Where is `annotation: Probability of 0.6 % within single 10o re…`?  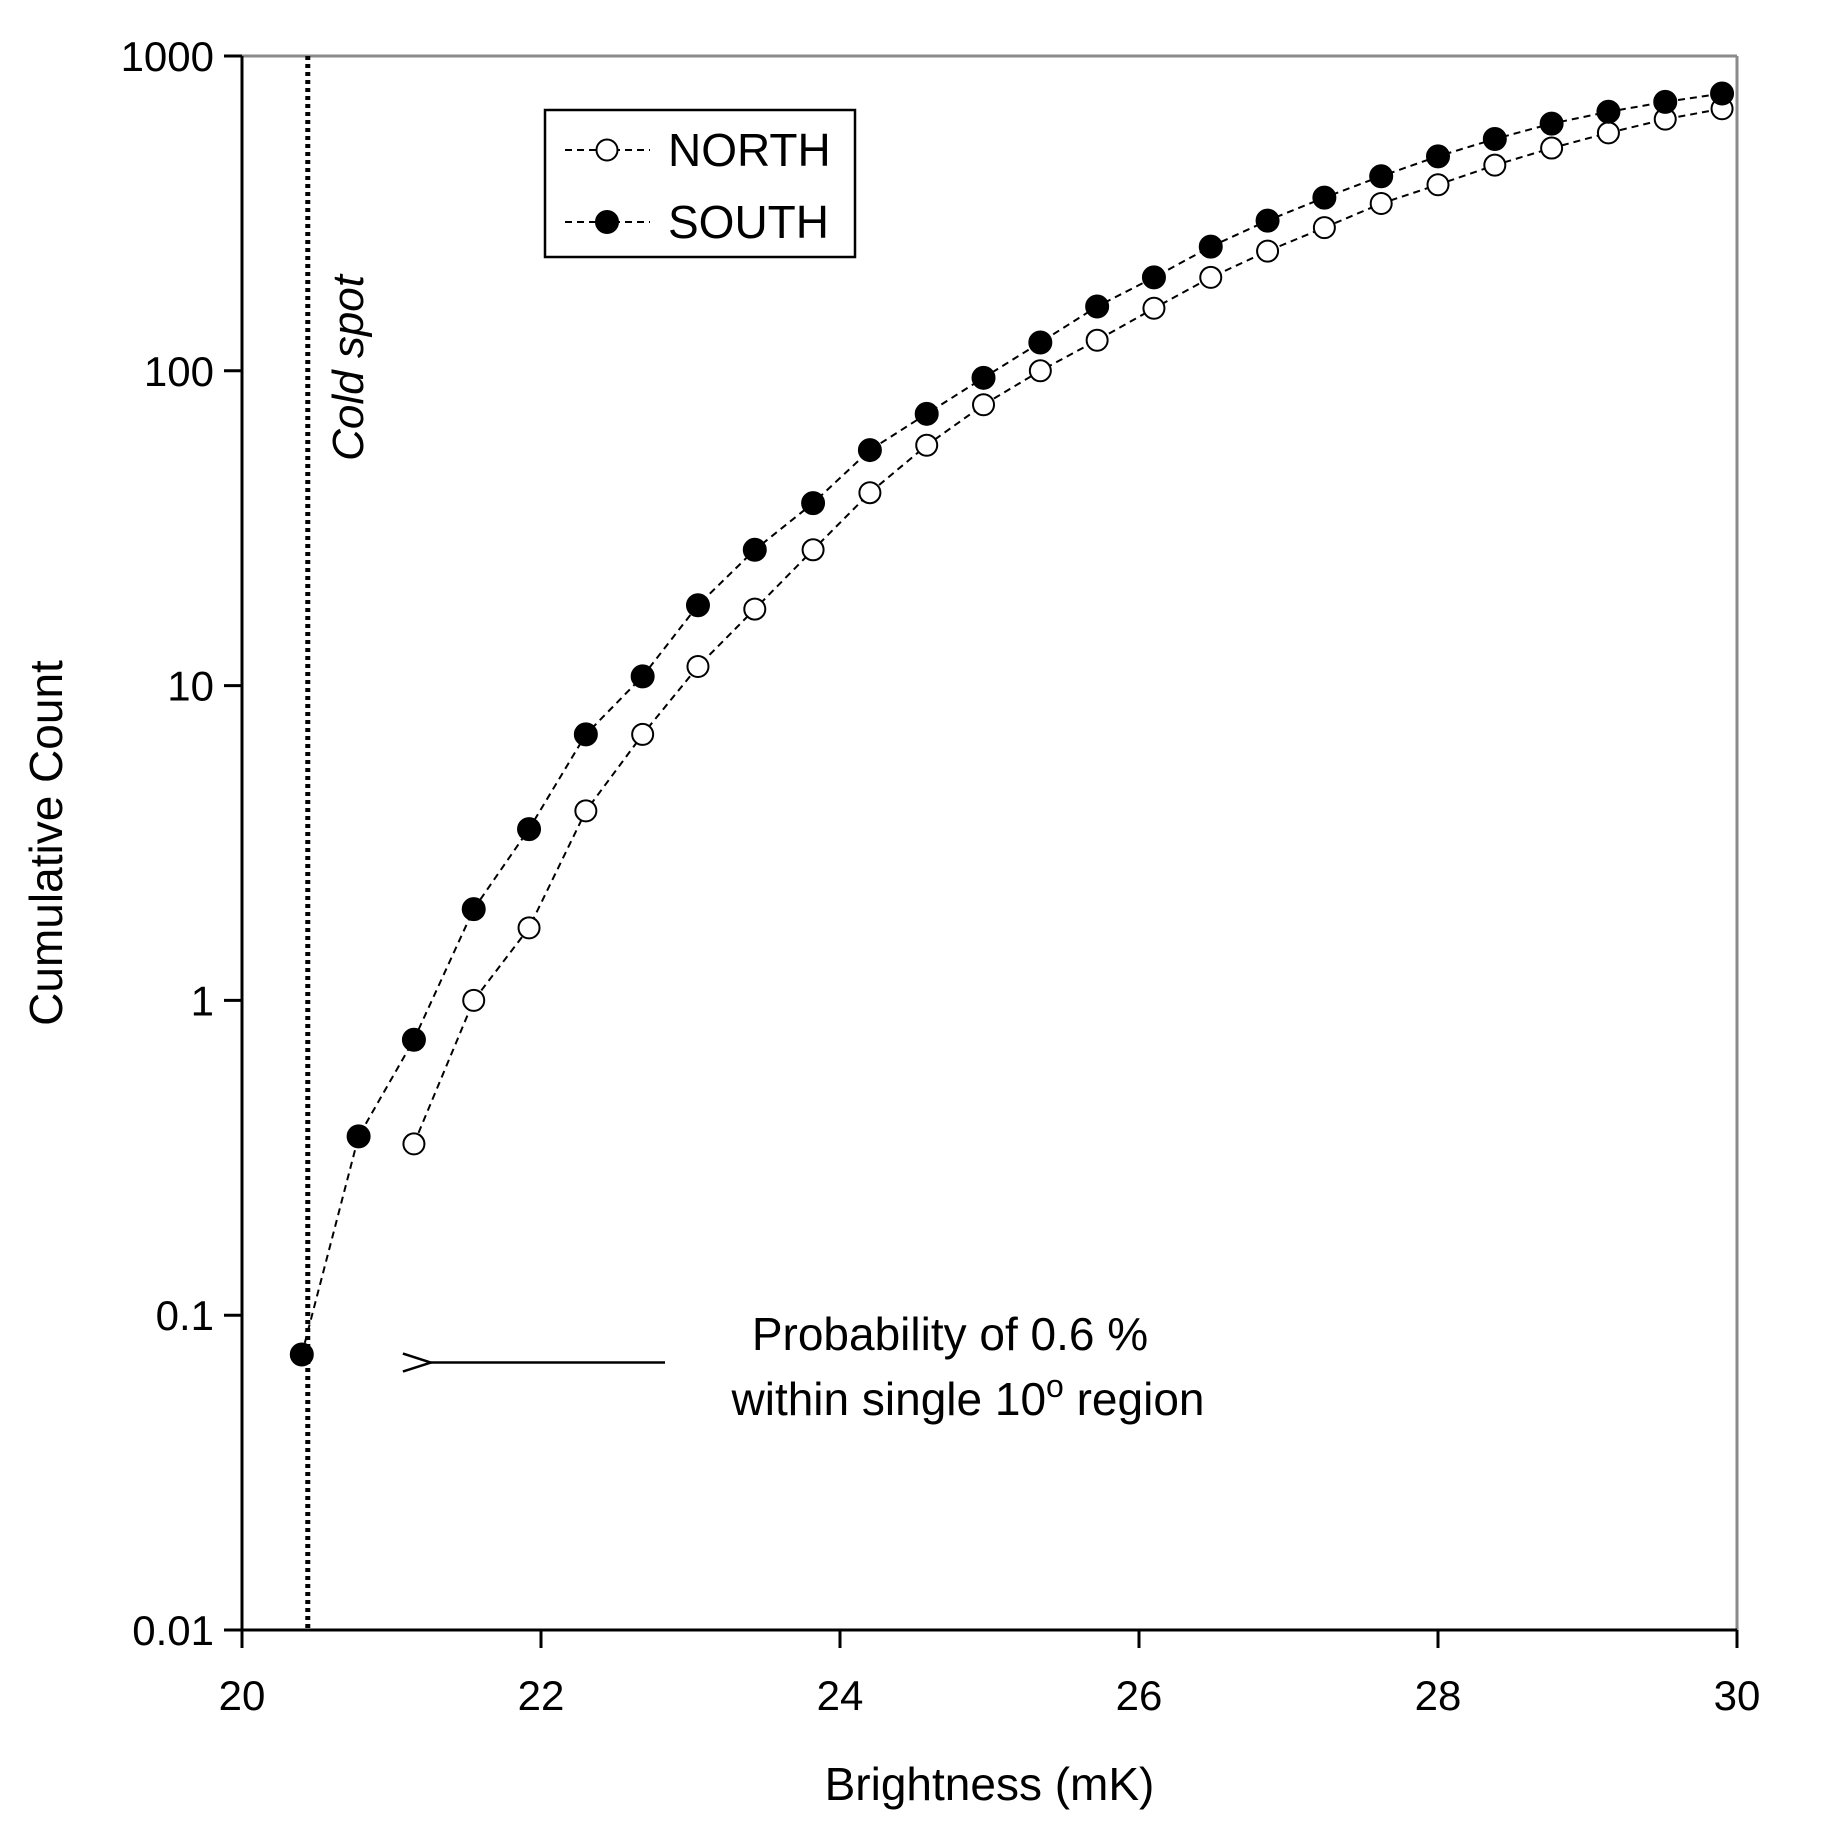
annotation: Probability of 0.6 % within single 10o re… is located at coordinates (818, 1366).